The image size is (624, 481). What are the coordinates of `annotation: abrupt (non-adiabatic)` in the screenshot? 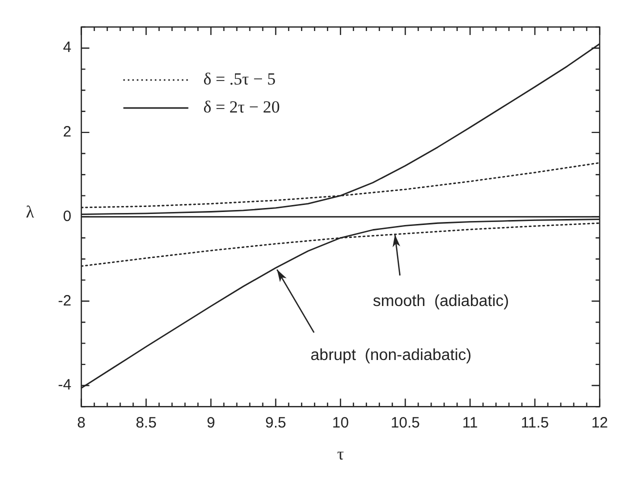 It's located at (391, 355).